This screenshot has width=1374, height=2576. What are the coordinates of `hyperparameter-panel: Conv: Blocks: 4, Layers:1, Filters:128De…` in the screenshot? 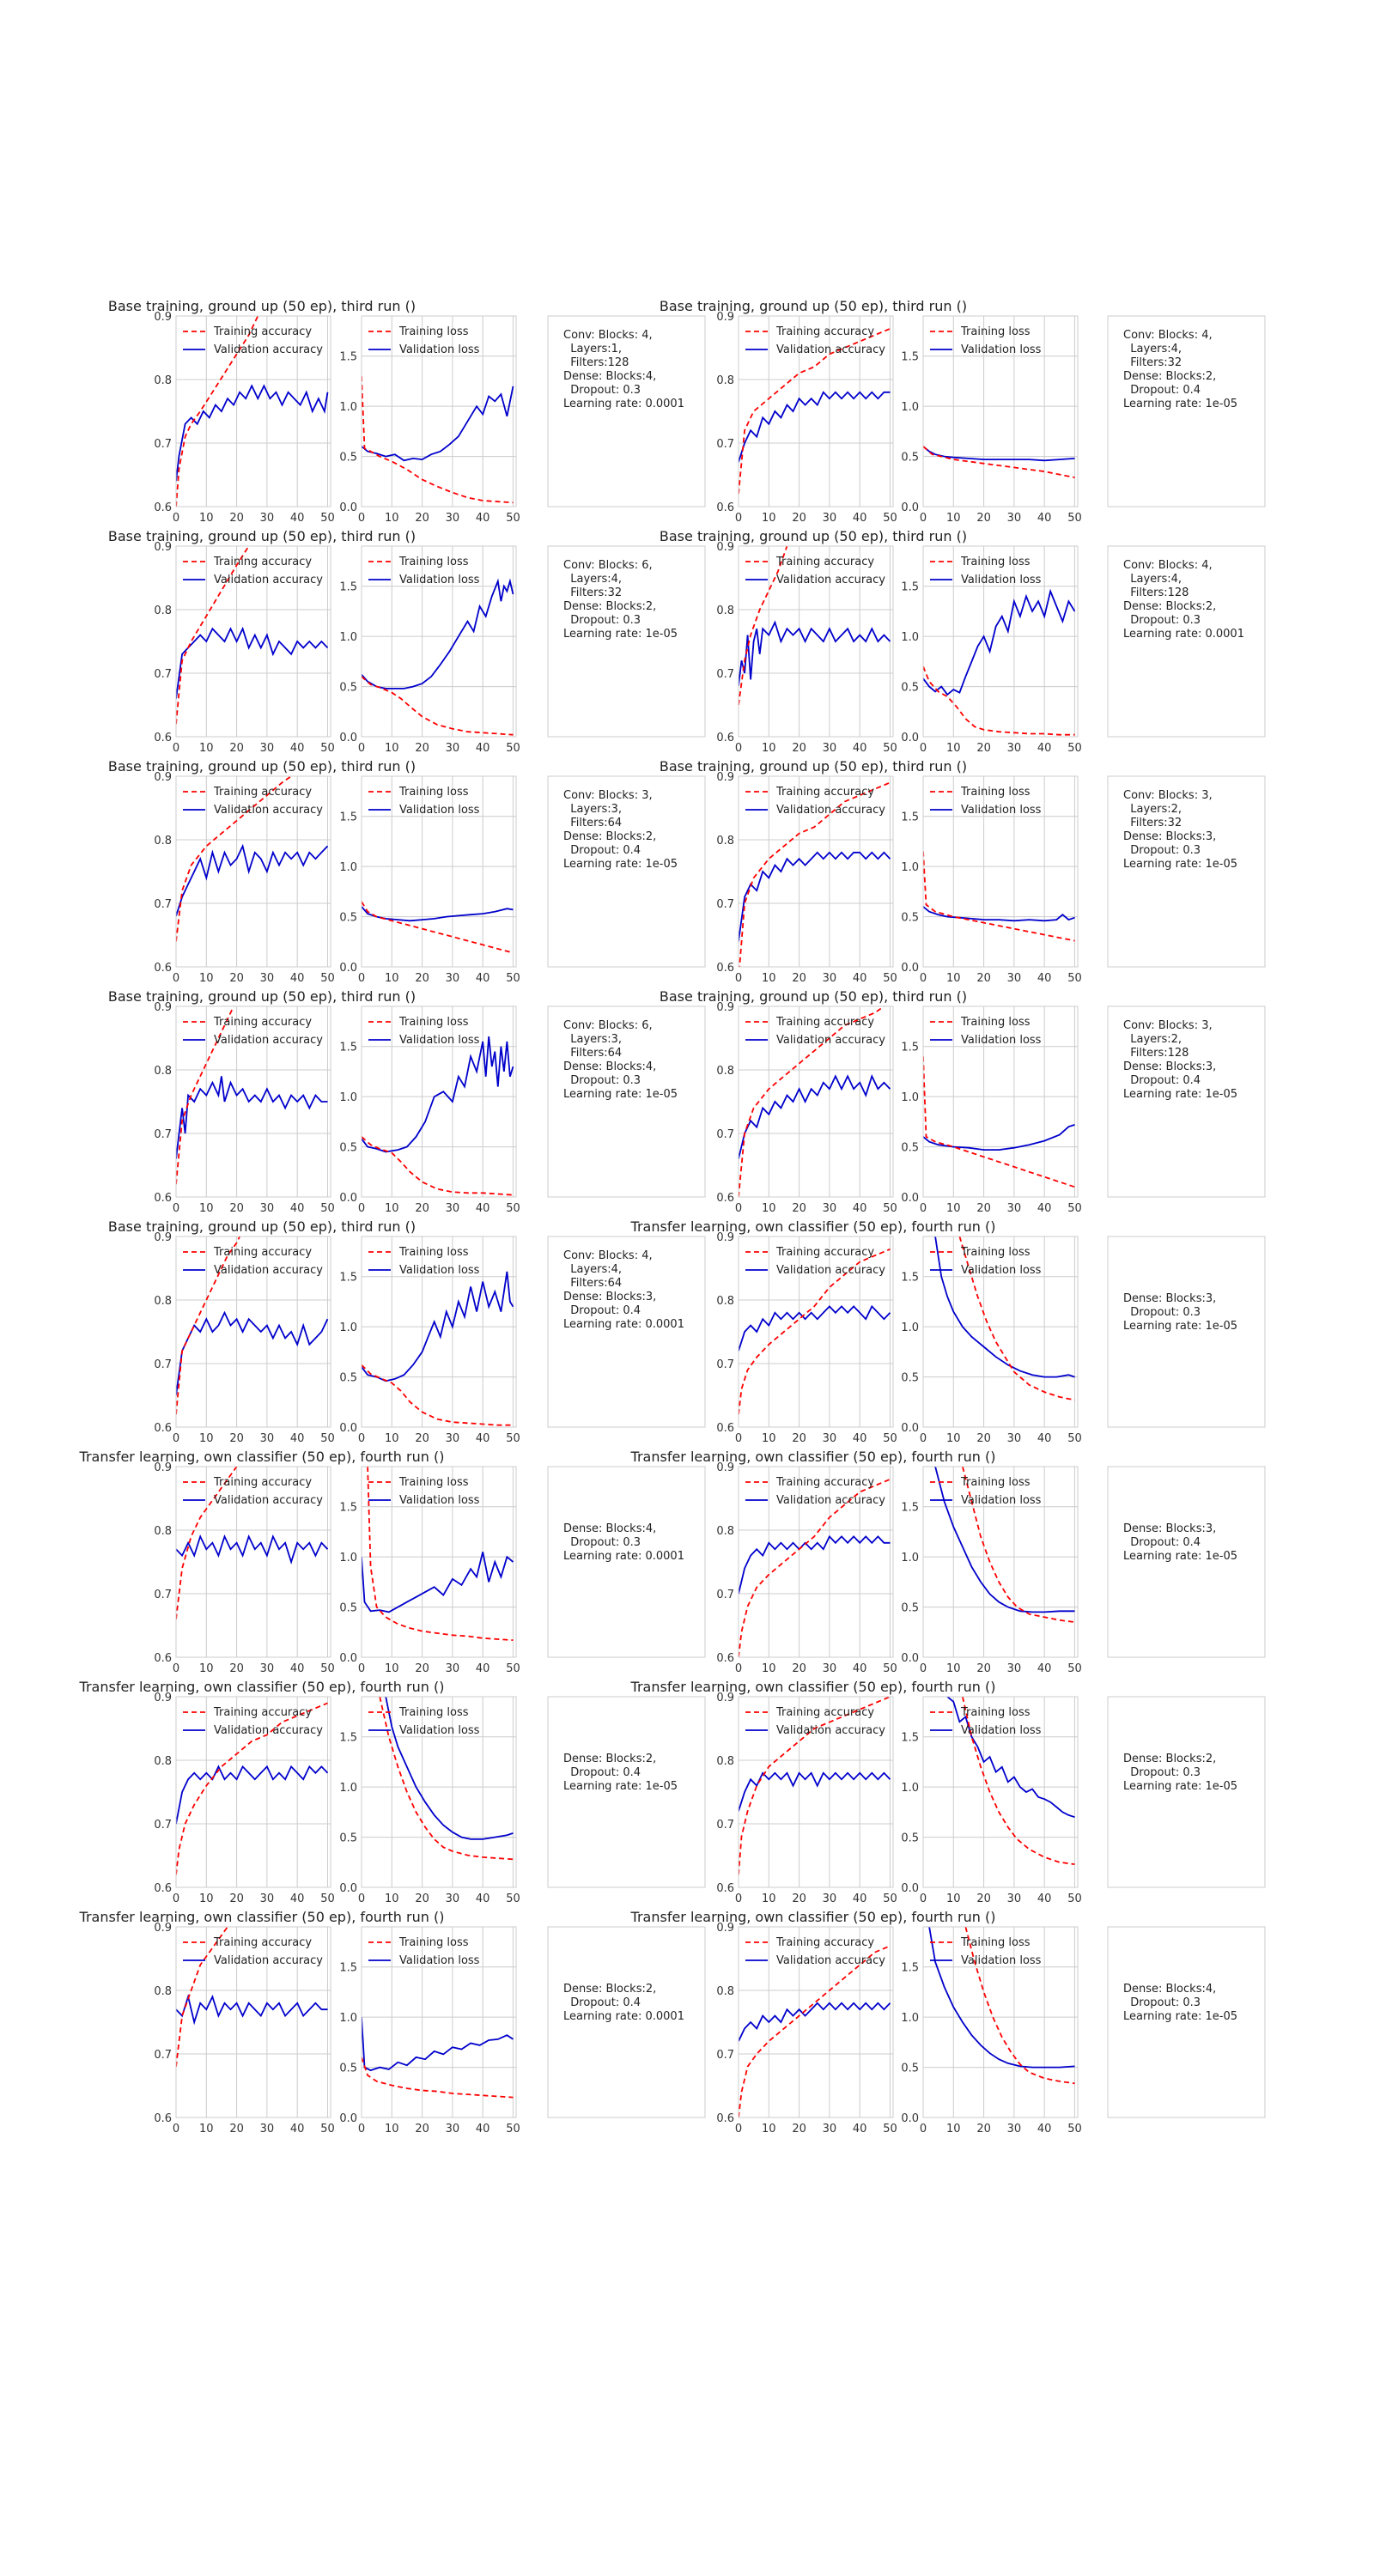 It's located at (626, 411).